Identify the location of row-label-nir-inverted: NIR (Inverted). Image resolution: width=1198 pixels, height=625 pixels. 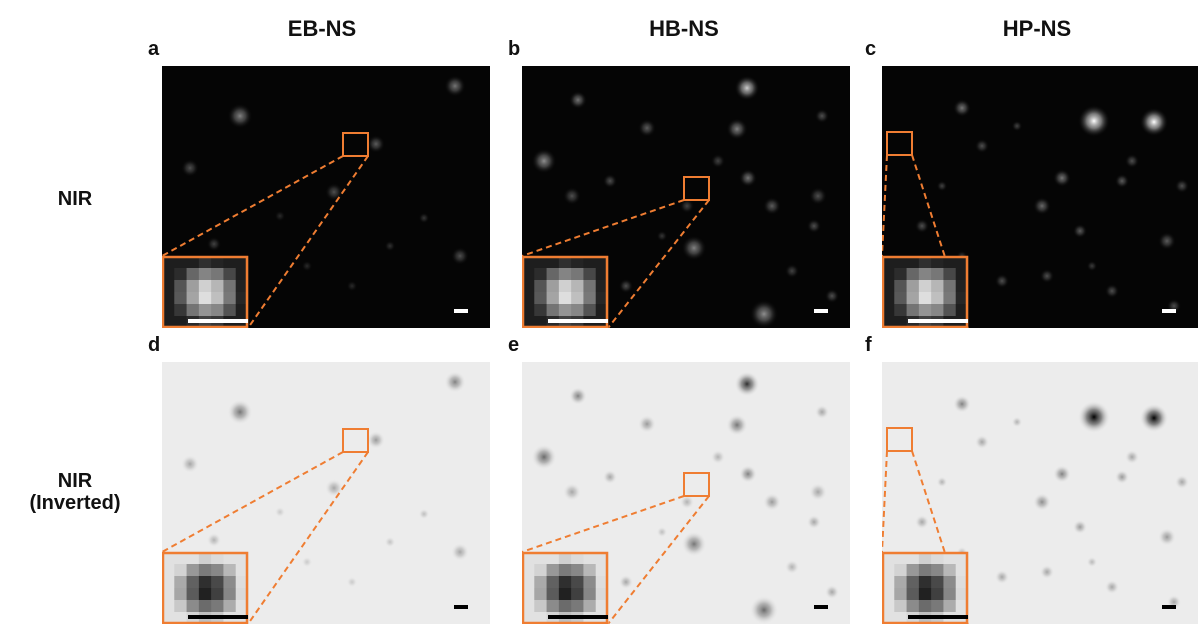
(75, 492).